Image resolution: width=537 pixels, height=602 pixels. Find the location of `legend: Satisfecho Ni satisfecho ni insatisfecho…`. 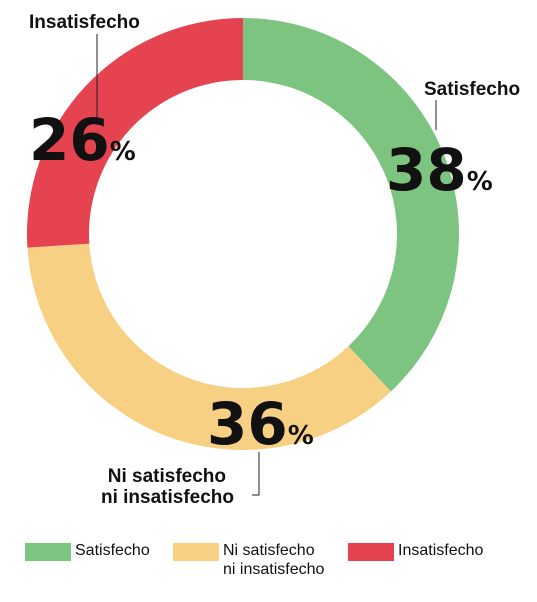

legend: Satisfecho Ni satisfecho ni insatisfecho… is located at coordinates (275, 566).